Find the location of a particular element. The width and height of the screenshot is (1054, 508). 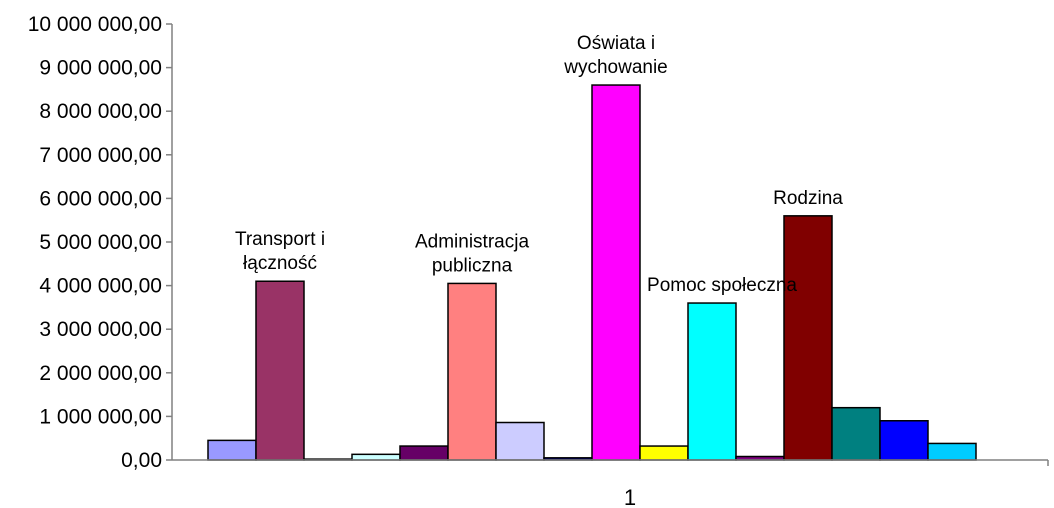

y-tick-label: 8 000 000,00 is located at coordinates (100, 111).